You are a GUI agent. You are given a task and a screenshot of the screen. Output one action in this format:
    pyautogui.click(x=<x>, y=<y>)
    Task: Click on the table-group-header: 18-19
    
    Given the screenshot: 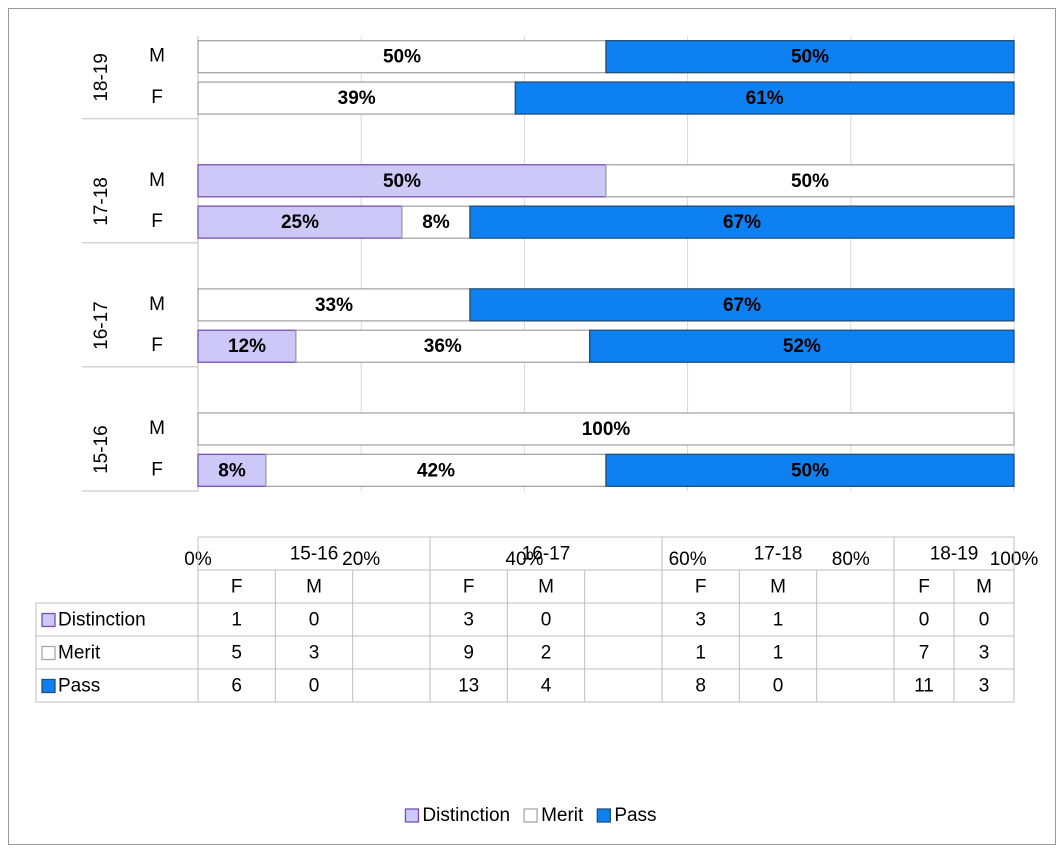 What is the action you would take?
    pyautogui.click(x=954, y=554)
    